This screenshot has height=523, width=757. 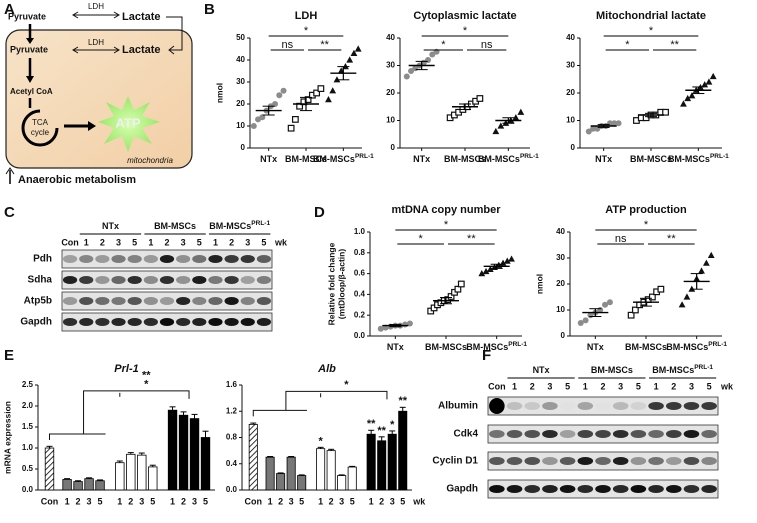 I want to click on unit-label: wk, so click(x=281, y=242).